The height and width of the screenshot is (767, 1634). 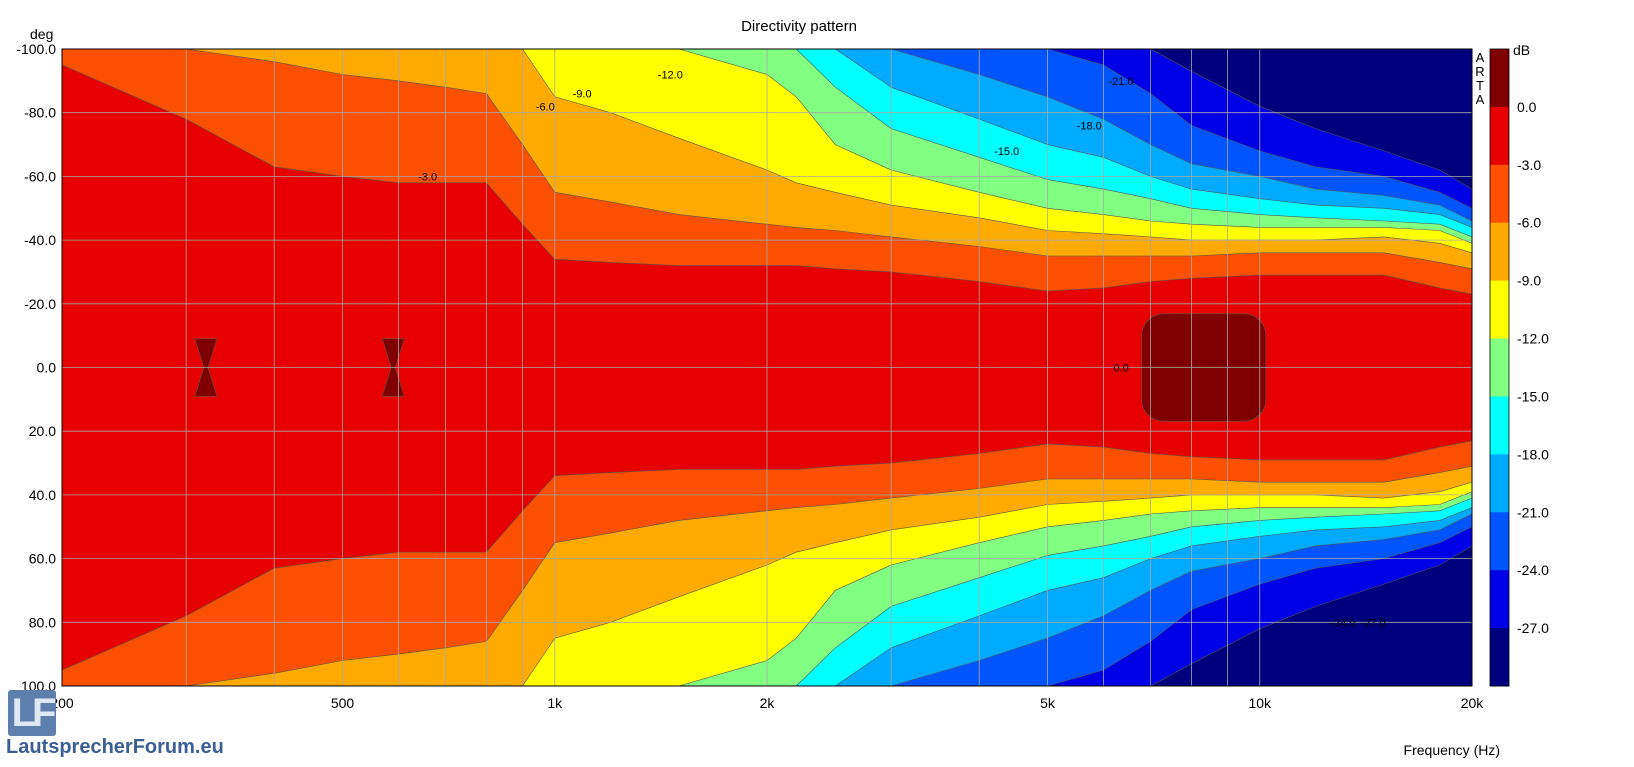 What do you see at coordinates (42, 622) in the screenshot?
I see `y-tick-label: 80.0` at bounding box center [42, 622].